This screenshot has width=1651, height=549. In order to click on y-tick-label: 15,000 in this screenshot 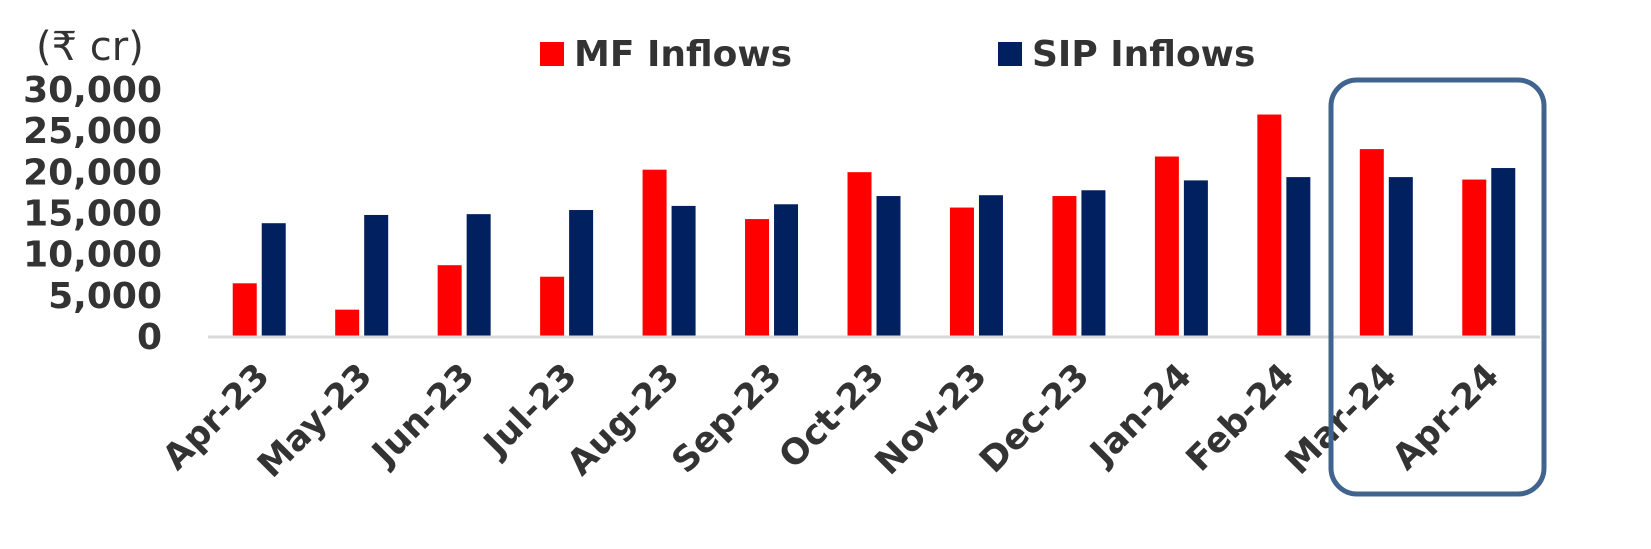, I will do `click(92, 214)`.